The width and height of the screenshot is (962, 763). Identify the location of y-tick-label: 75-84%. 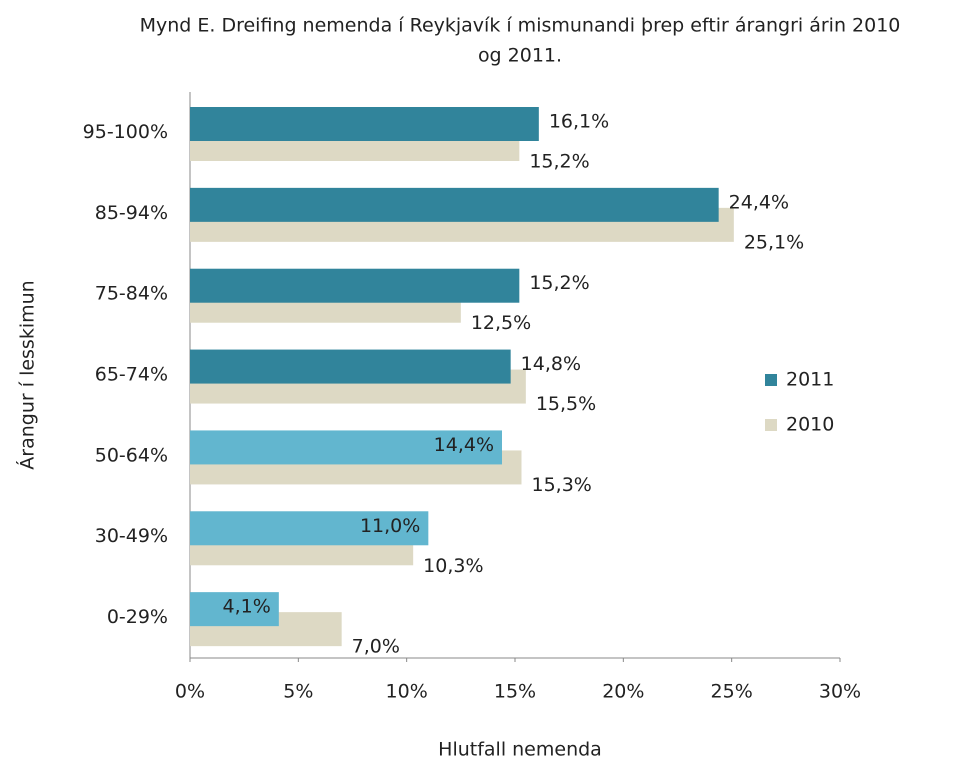
(131, 294).